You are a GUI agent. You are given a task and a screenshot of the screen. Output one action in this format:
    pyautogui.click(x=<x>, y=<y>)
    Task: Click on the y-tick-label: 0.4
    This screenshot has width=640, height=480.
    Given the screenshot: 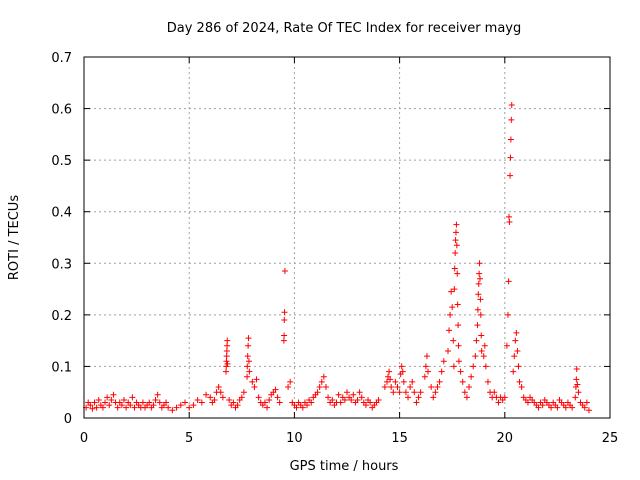 What is the action you would take?
    pyautogui.click(x=61, y=213)
    